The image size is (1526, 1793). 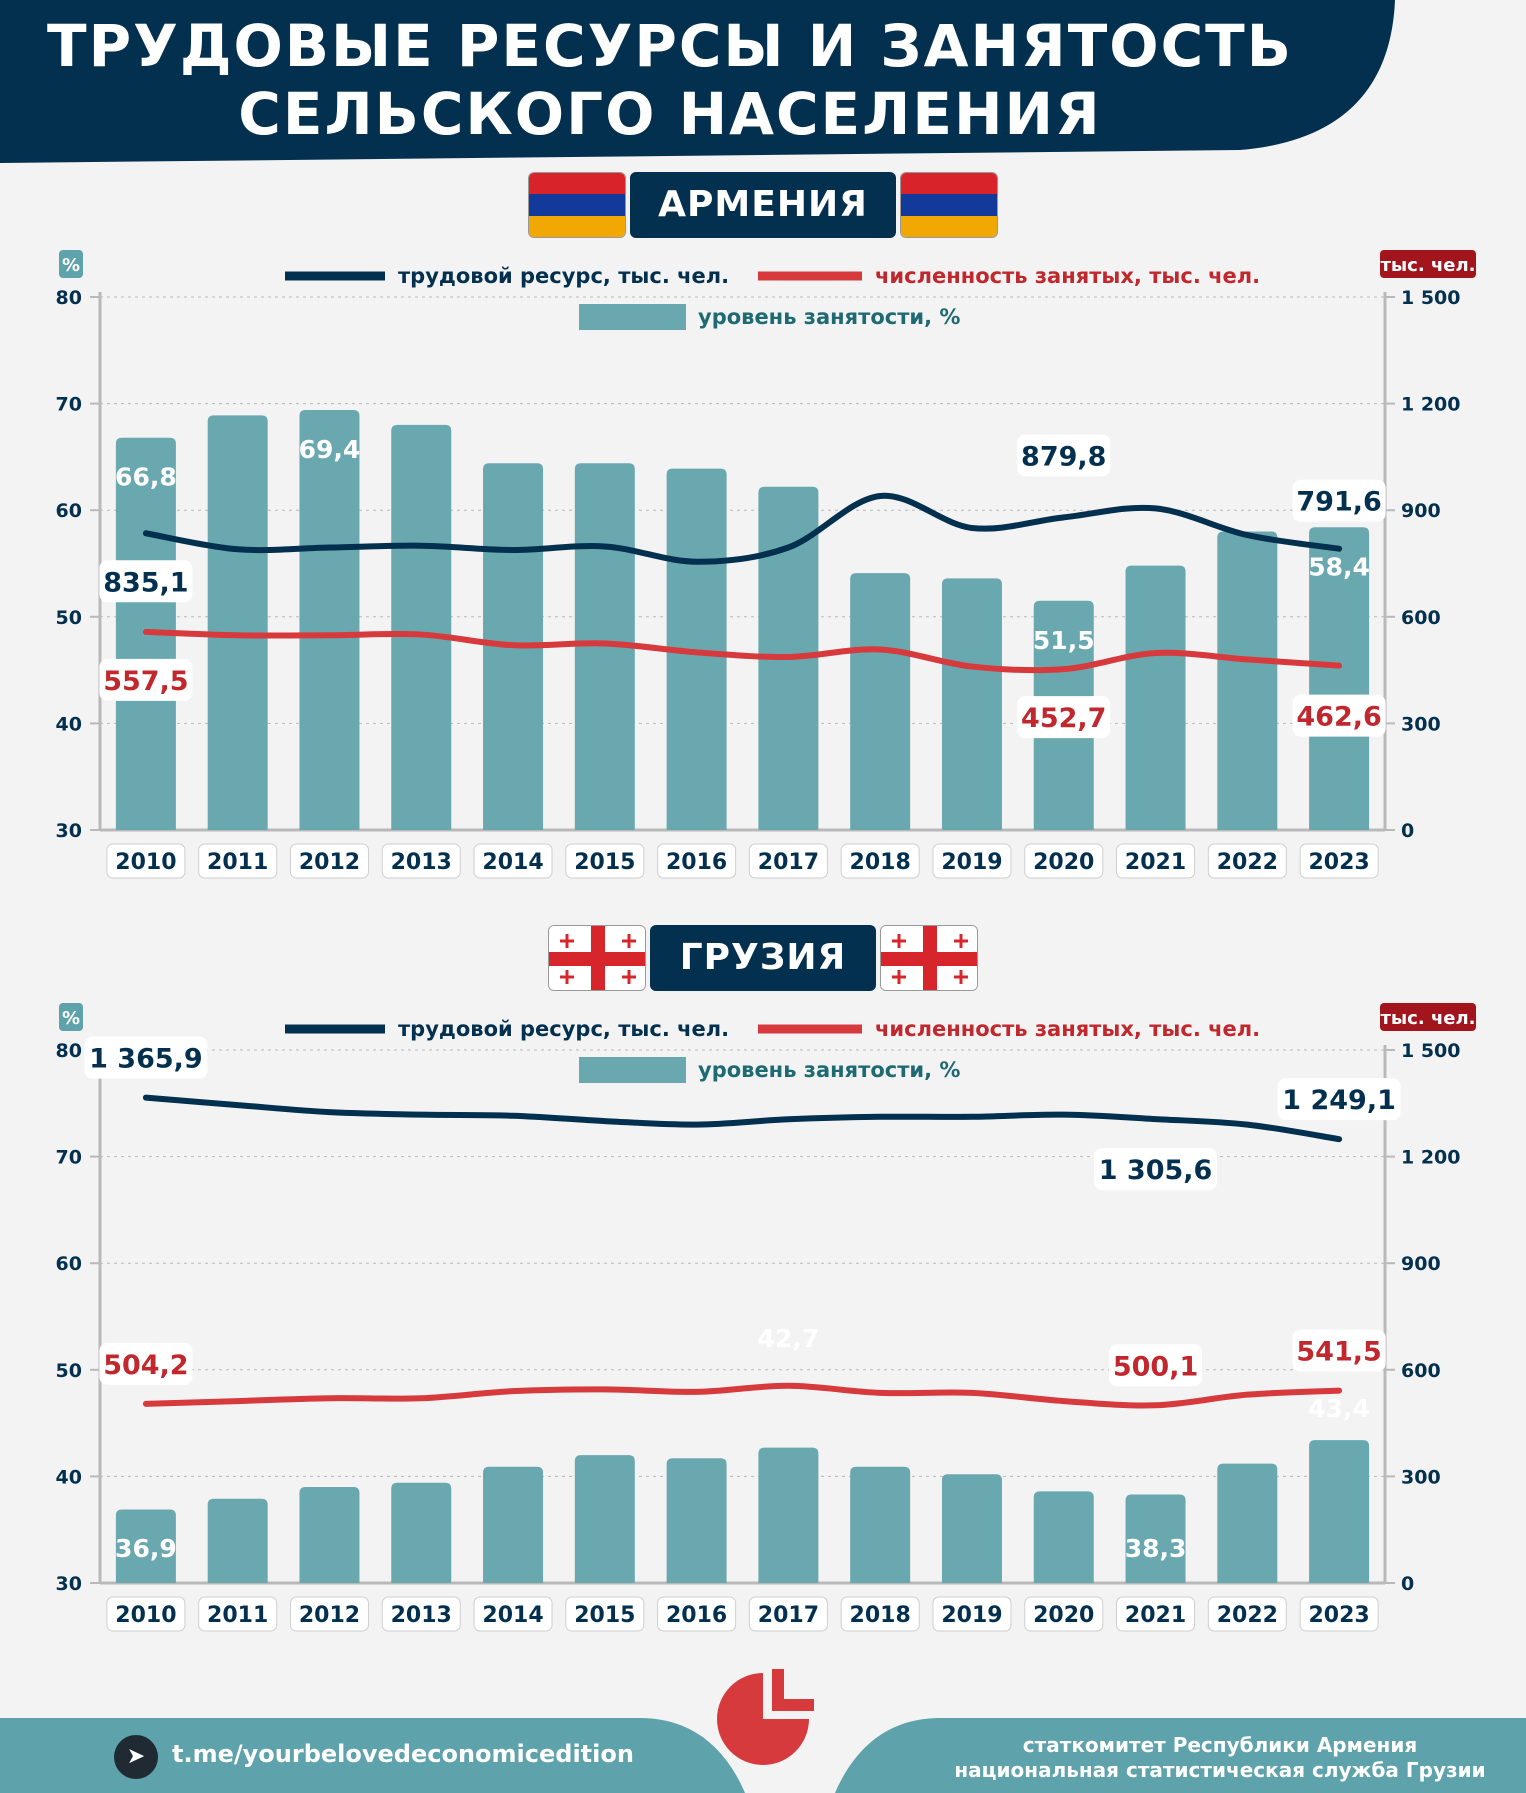 I want to click on employed-data-label: 541,5, so click(x=1338, y=1352).